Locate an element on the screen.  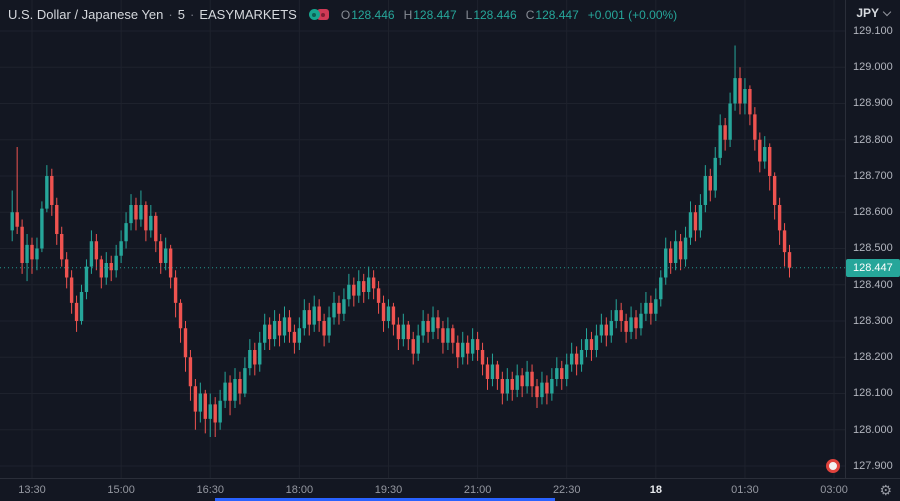
currency-toggle: JPY is located at coordinates (874, 13).